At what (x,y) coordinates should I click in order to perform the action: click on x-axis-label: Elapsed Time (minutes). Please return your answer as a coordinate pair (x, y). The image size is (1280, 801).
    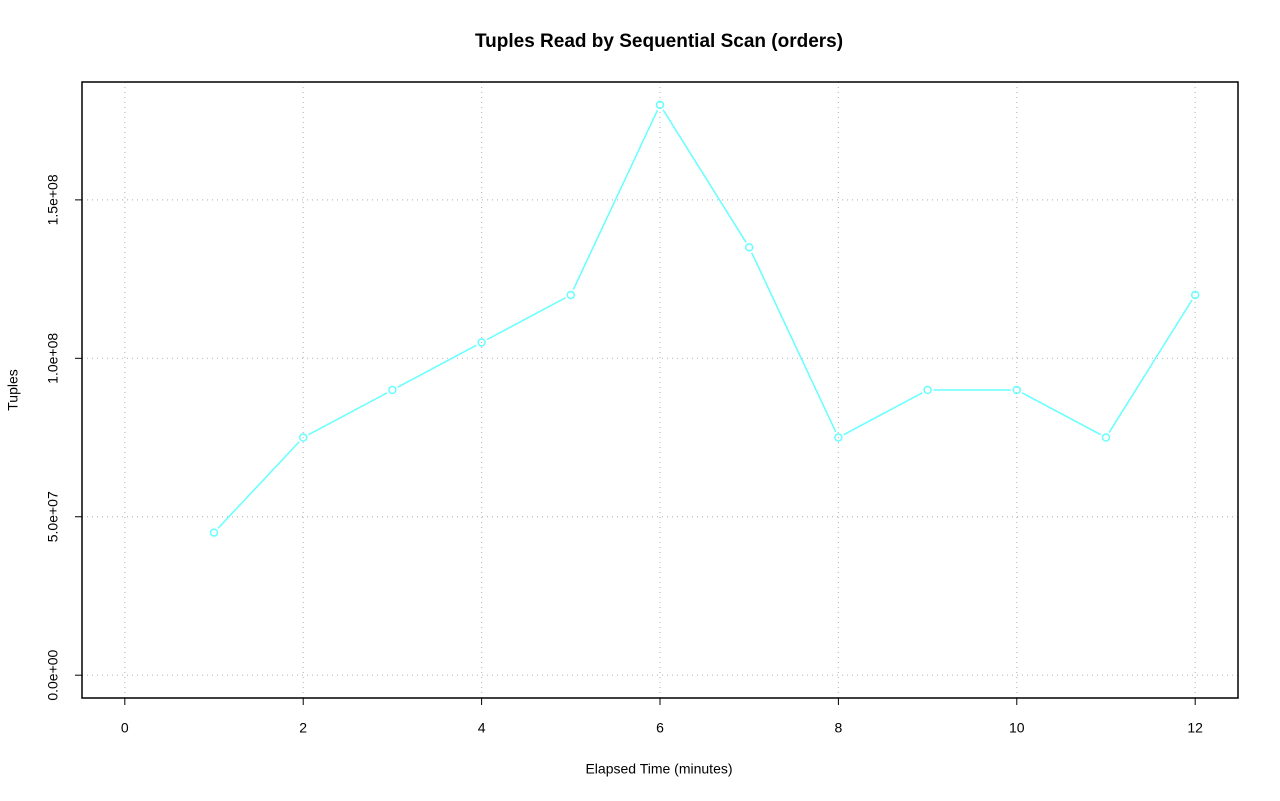
    Looking at the image, I should click on (658, 769).